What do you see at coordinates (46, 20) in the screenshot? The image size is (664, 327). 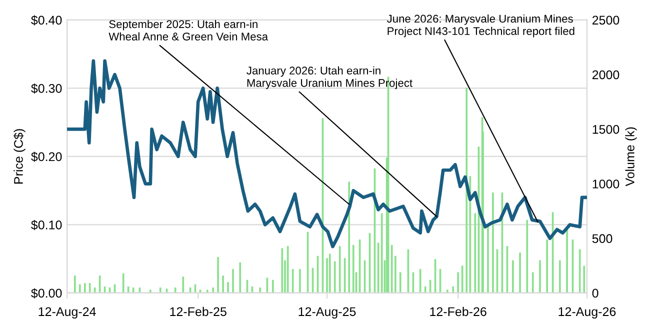 I see `y-tick-label: $0.40` at bounding box center [46, 20].